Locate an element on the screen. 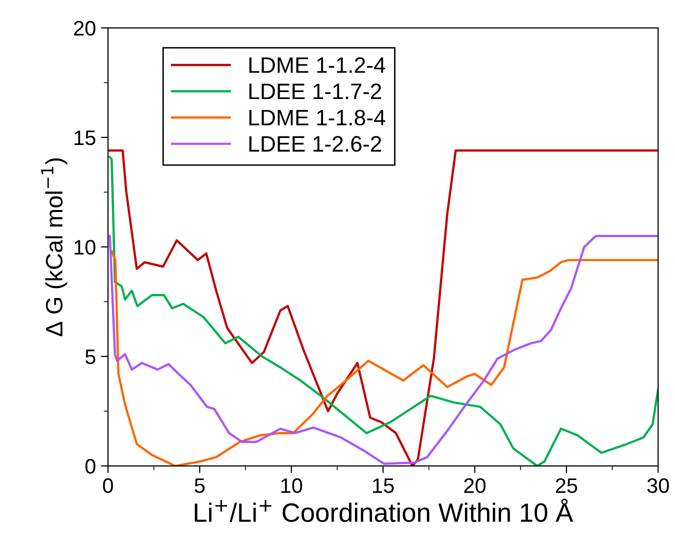 This screenshot has height=558, width=675. y-tick-label: 15 is located at coordinates (85, 138).